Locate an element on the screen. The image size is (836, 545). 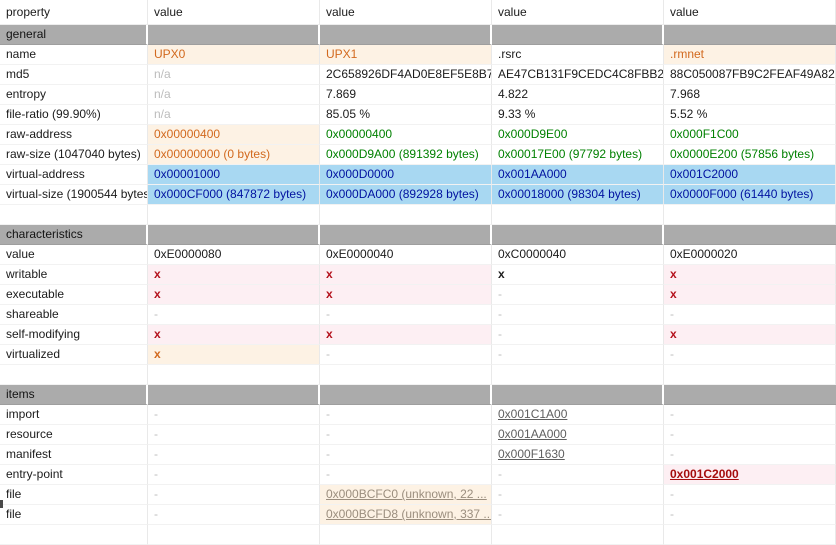
column-header-value-4: value is located at coordinates (750, 12).